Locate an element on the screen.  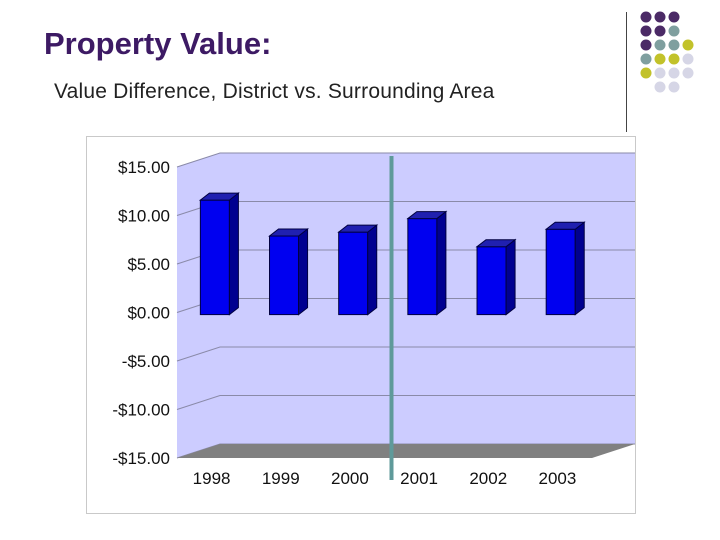
y-tick-label: -$15.00 is located at coordinates (141, 458).